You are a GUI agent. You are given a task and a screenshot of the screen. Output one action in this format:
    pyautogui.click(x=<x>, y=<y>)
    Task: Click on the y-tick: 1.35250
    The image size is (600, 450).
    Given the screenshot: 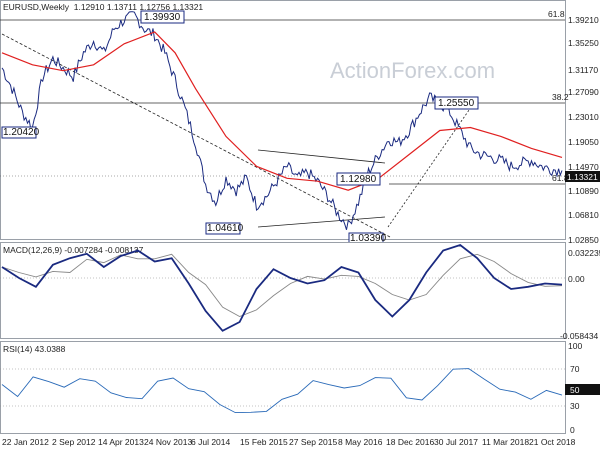 What is the action you would take?
    pyautogui.click(x=583, y=43)
    